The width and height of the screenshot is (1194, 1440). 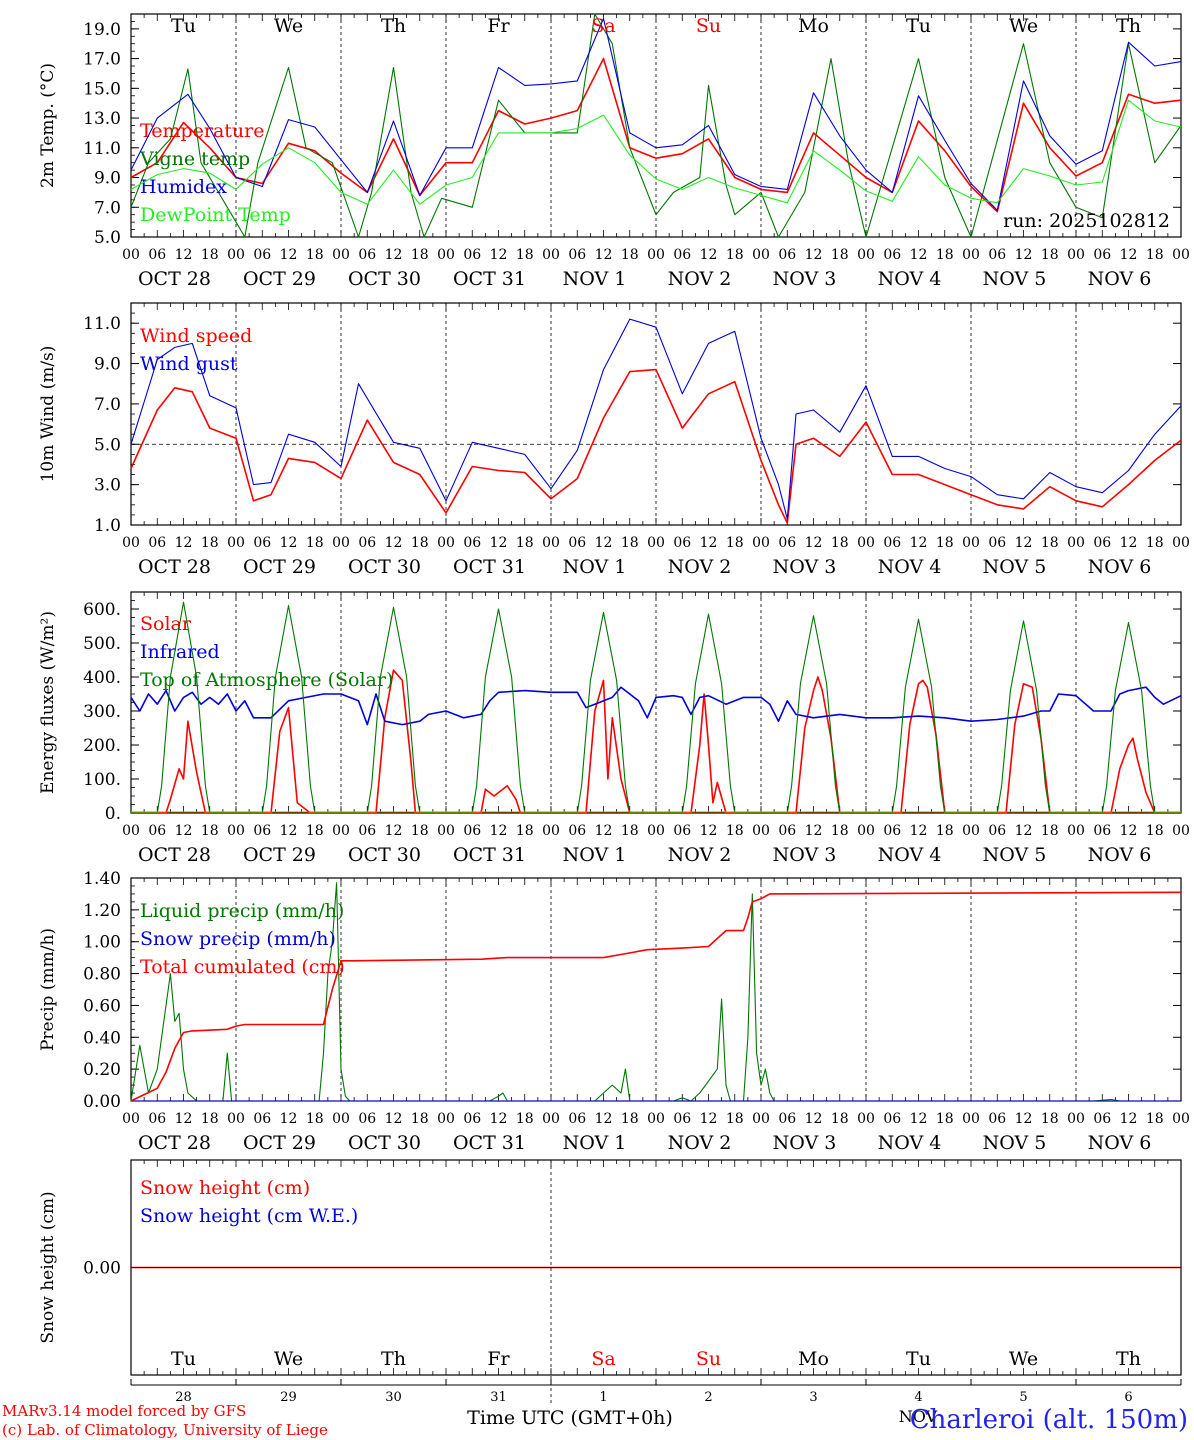 What do you see at coordinates (107, 486) in the screenshot?
I see `wind-ytick-label: 3.0` at bounding box center [107, 486].